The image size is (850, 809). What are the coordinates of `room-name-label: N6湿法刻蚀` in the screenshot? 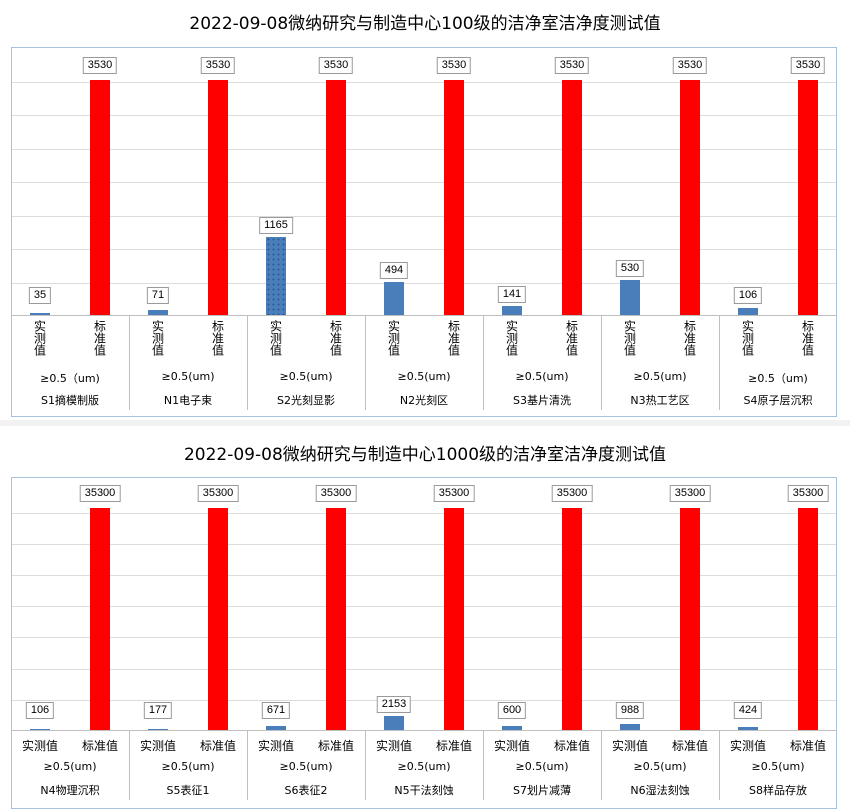 It's located at (660, 790).